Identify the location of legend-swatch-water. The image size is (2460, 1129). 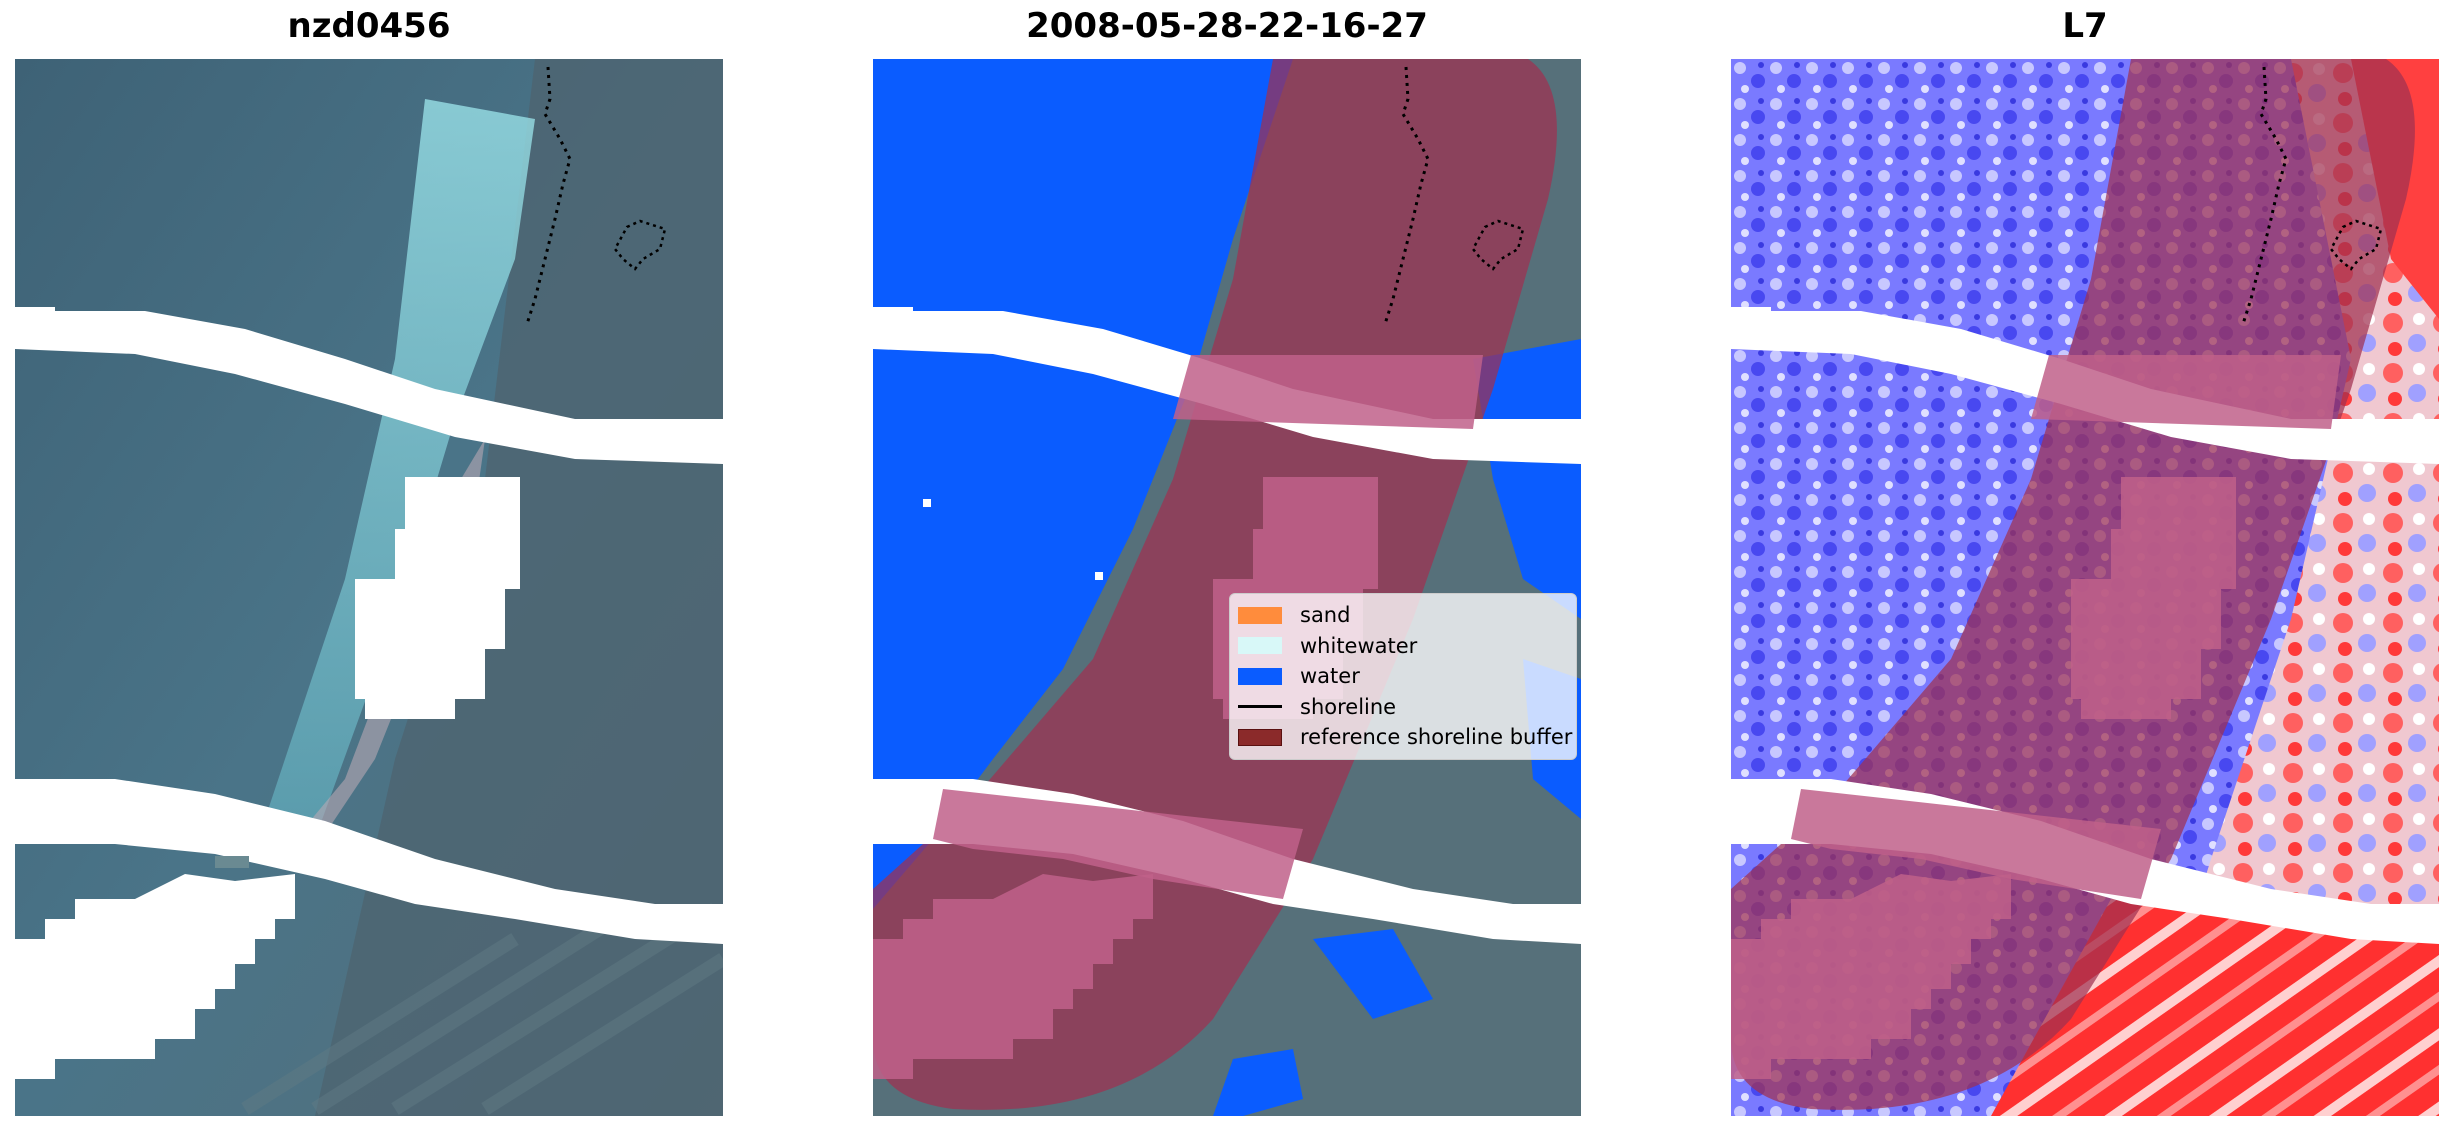
(1260, 676).